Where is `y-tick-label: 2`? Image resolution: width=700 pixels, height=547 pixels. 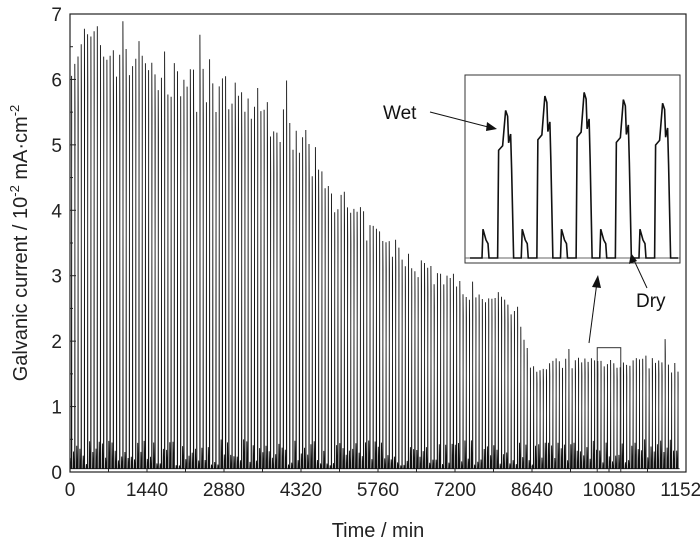
y-tick-label: 2 is located at coordinates (56, 342).